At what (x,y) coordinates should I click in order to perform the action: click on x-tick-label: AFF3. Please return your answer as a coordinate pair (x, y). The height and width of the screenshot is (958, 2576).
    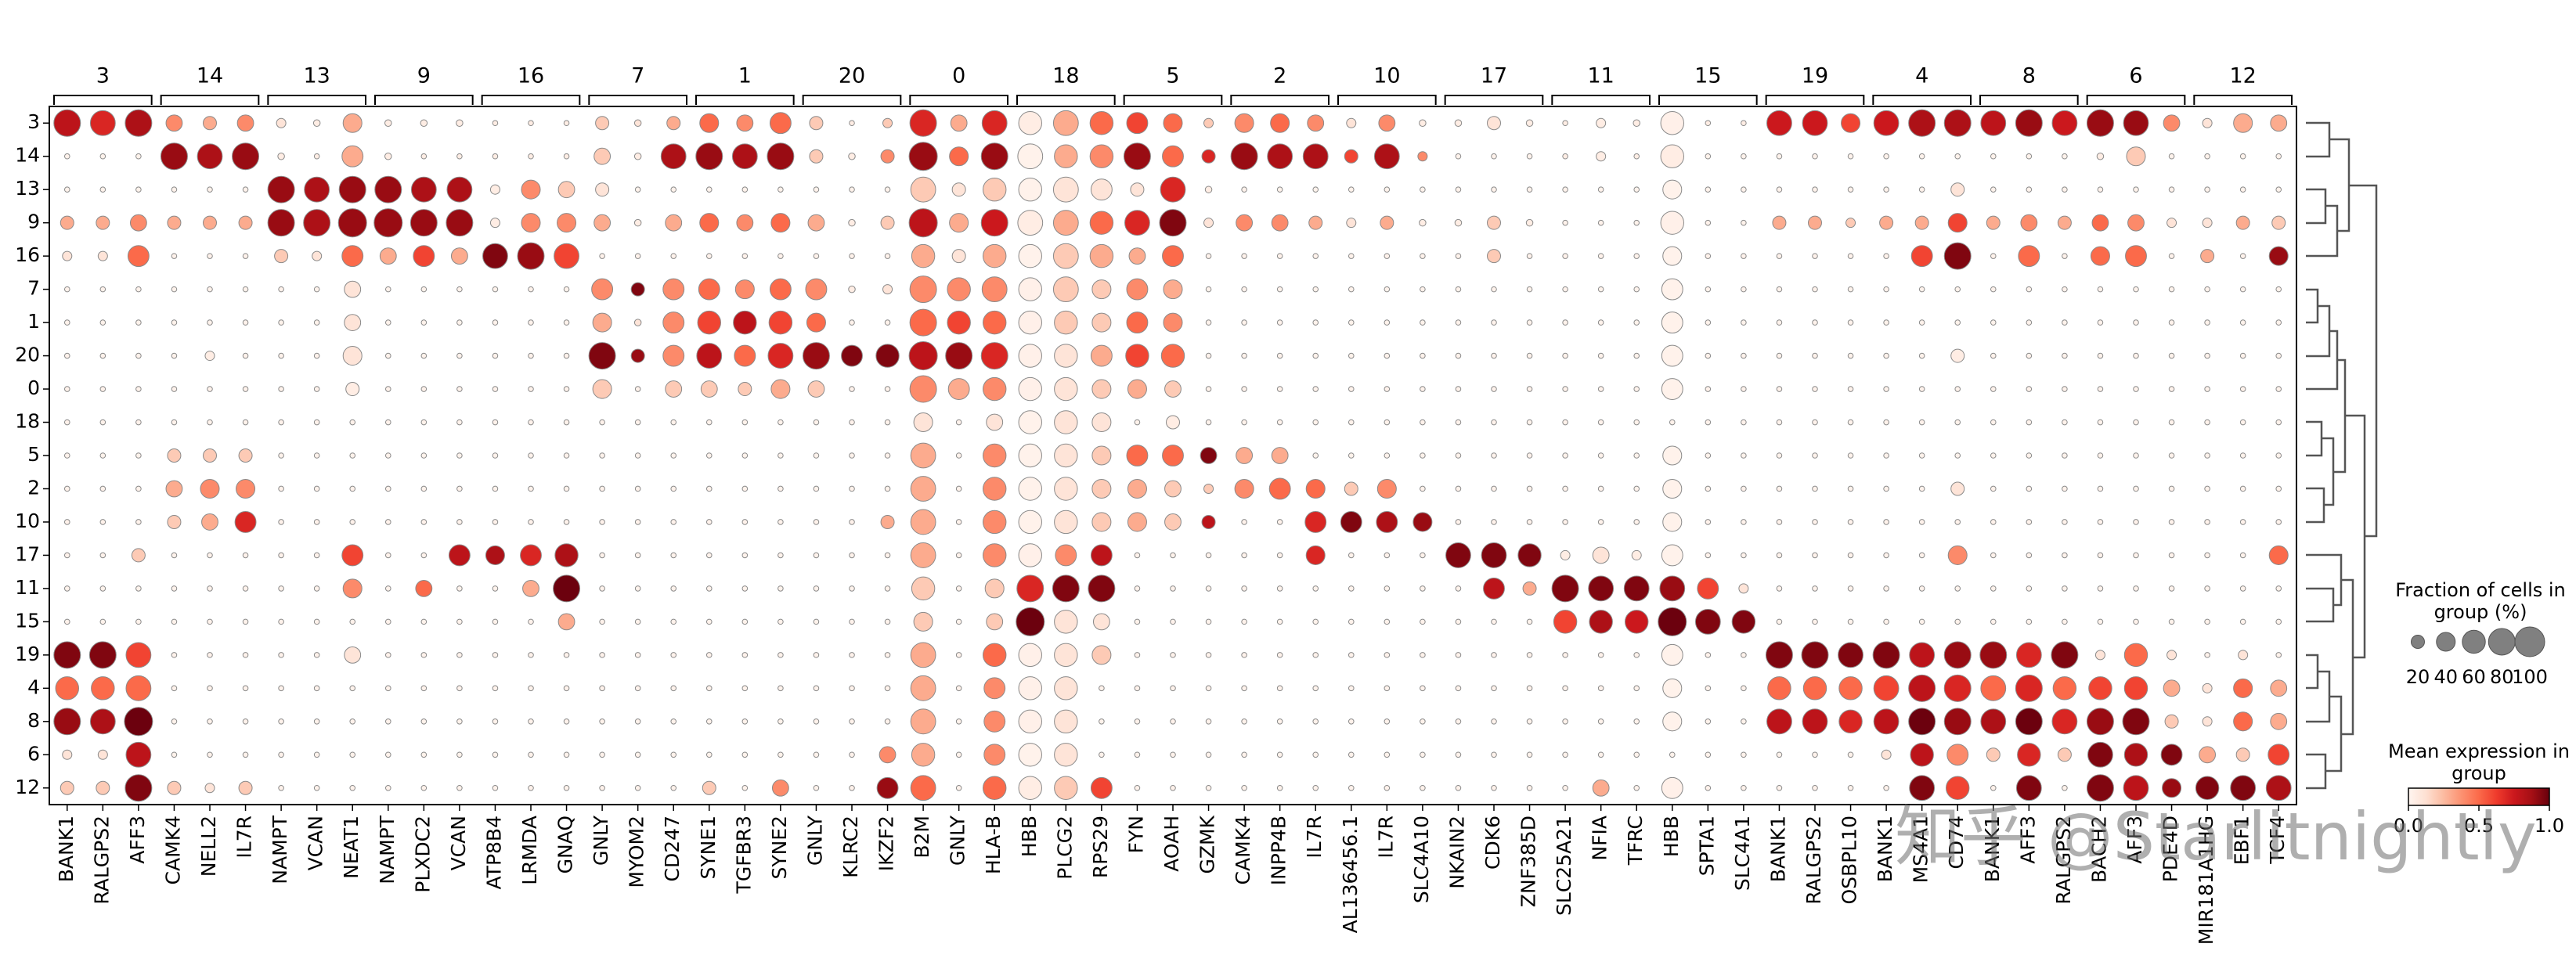
    Looking at the image, I should click on (137, 840).